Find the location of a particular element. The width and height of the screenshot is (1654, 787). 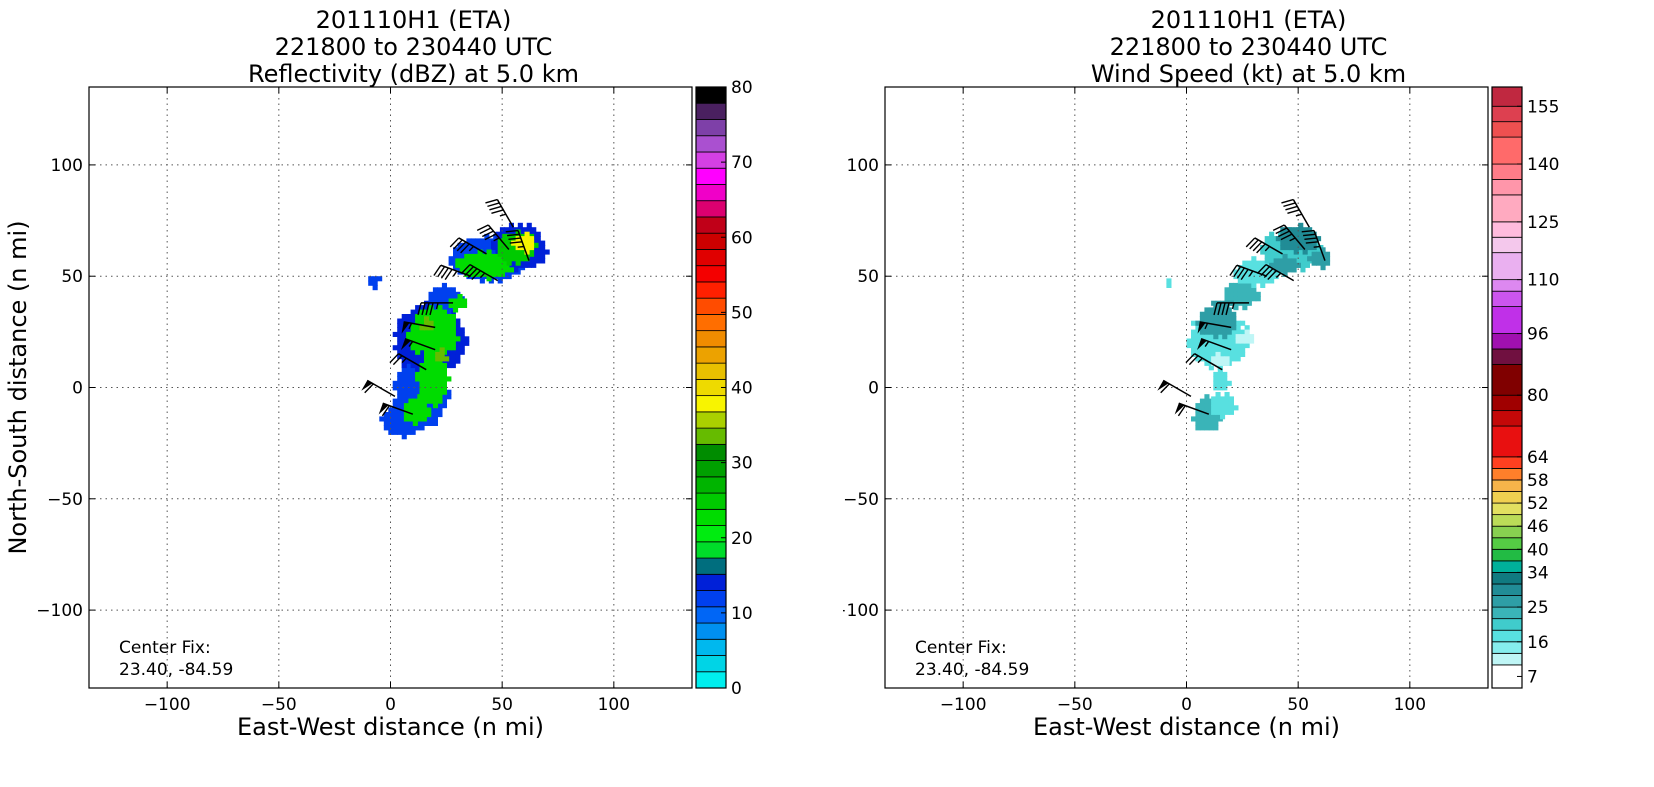

wind-barb is located at coordinates (408, 362).